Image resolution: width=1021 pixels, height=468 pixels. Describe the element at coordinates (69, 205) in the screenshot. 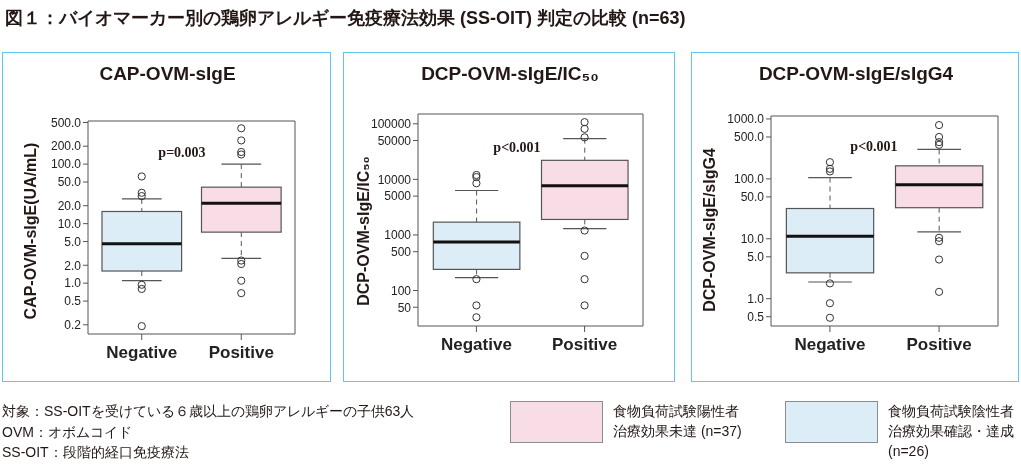

I see `y-tick-label: 20.0` at that location.